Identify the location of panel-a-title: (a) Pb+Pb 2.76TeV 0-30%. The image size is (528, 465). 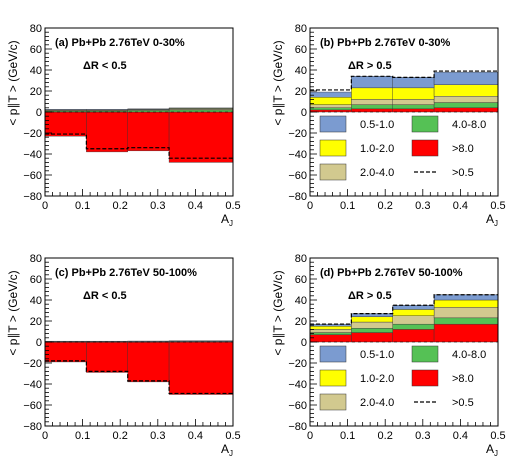
(120, 43).